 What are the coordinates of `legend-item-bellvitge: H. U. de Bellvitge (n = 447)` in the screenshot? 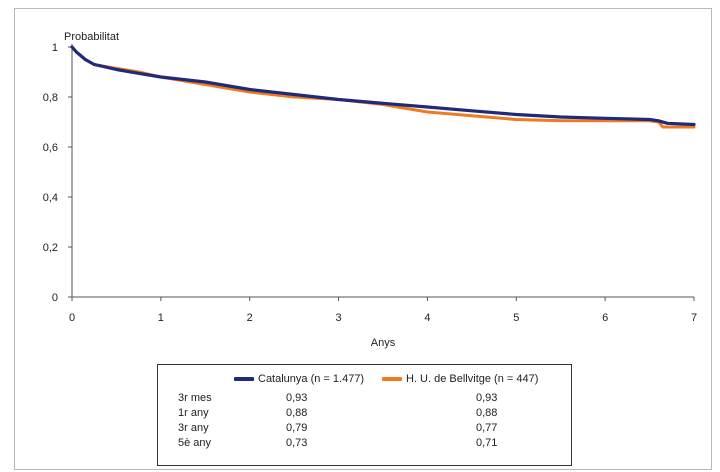 It's located at (460, 379).